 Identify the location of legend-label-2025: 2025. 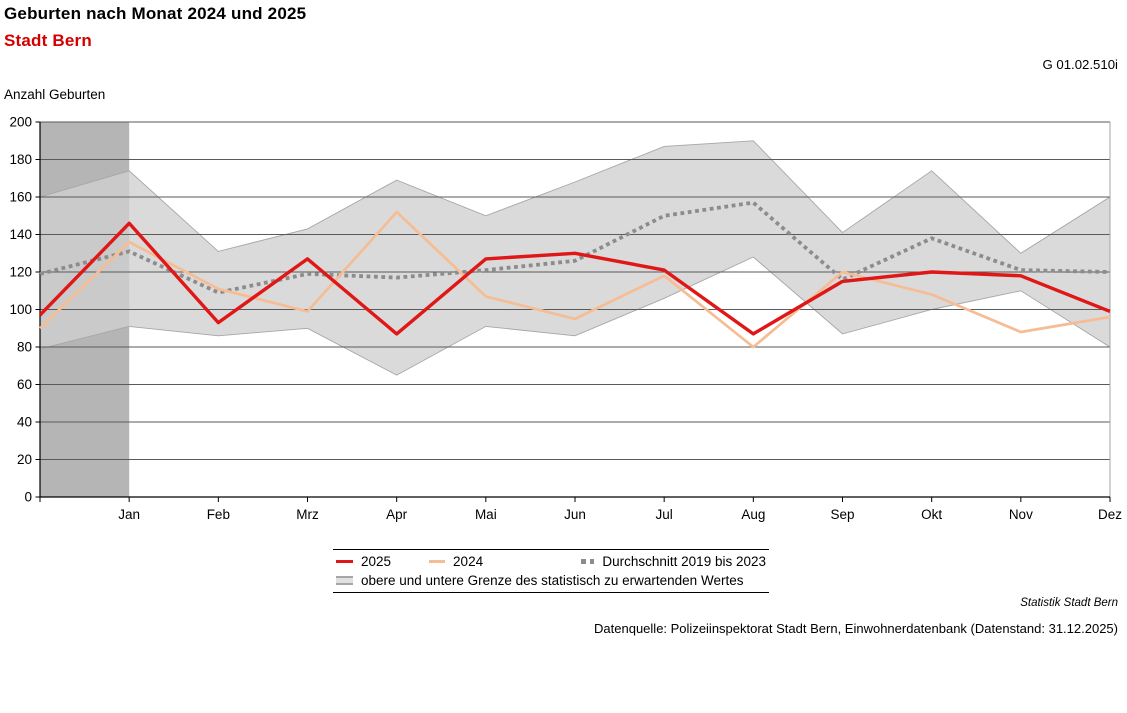
(376, 561).